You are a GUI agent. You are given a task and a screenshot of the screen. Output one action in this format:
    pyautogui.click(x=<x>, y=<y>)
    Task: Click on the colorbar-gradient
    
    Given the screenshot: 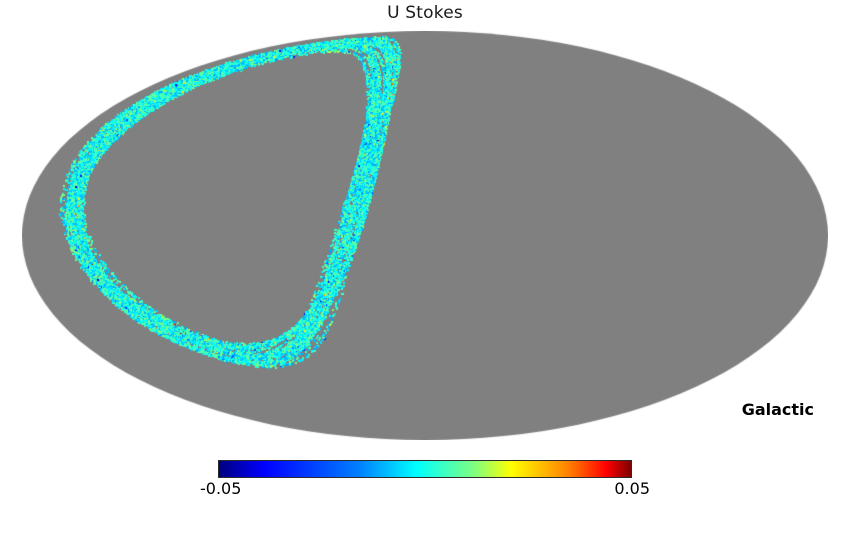 What is the action you would take?
    pyautogui.click(x=425, y=469)
    